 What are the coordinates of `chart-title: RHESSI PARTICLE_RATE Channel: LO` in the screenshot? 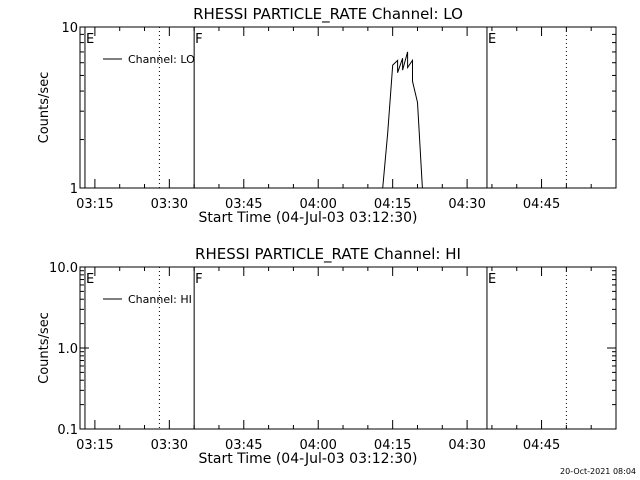 It's located at (328, 14).